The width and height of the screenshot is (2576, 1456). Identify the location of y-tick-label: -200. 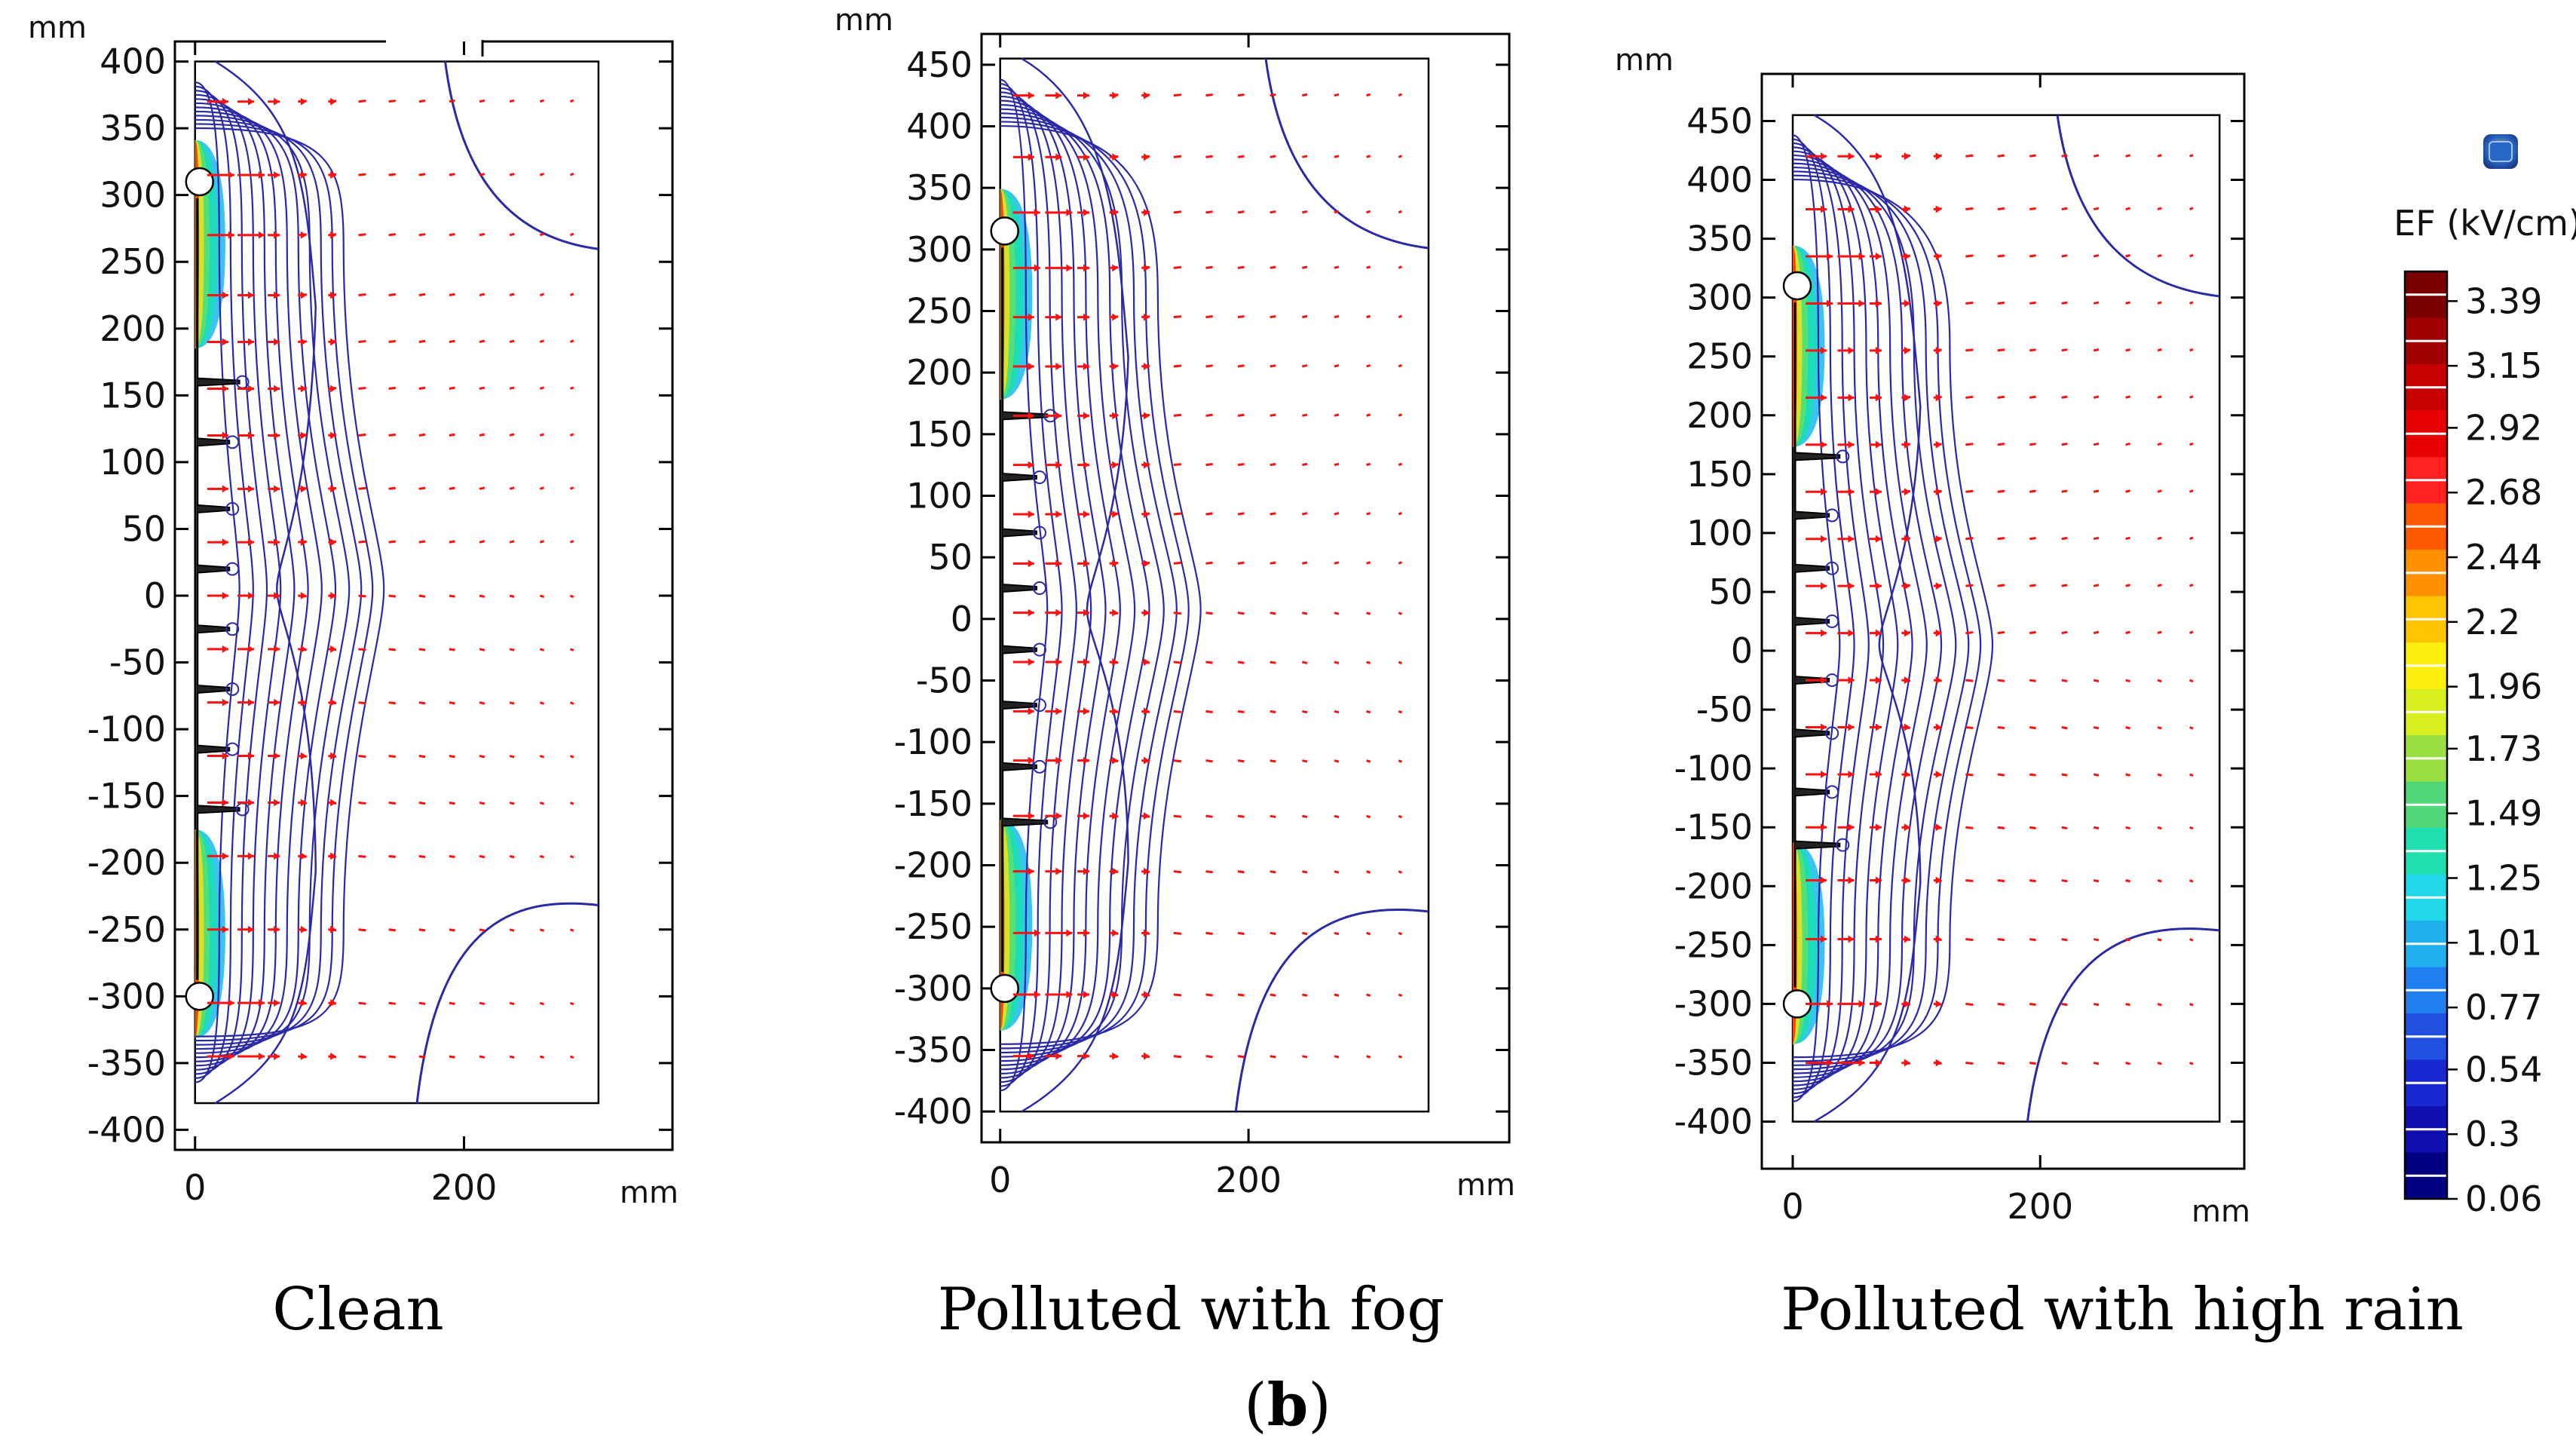
(126, 862).